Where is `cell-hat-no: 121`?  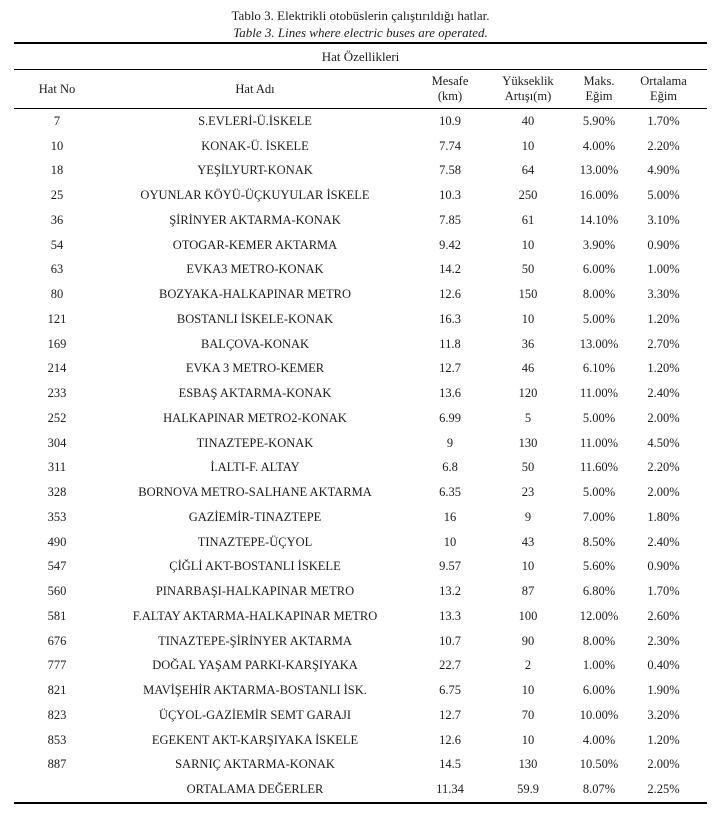 cell-hat-no: 121 is located at coordinates (57, 318).